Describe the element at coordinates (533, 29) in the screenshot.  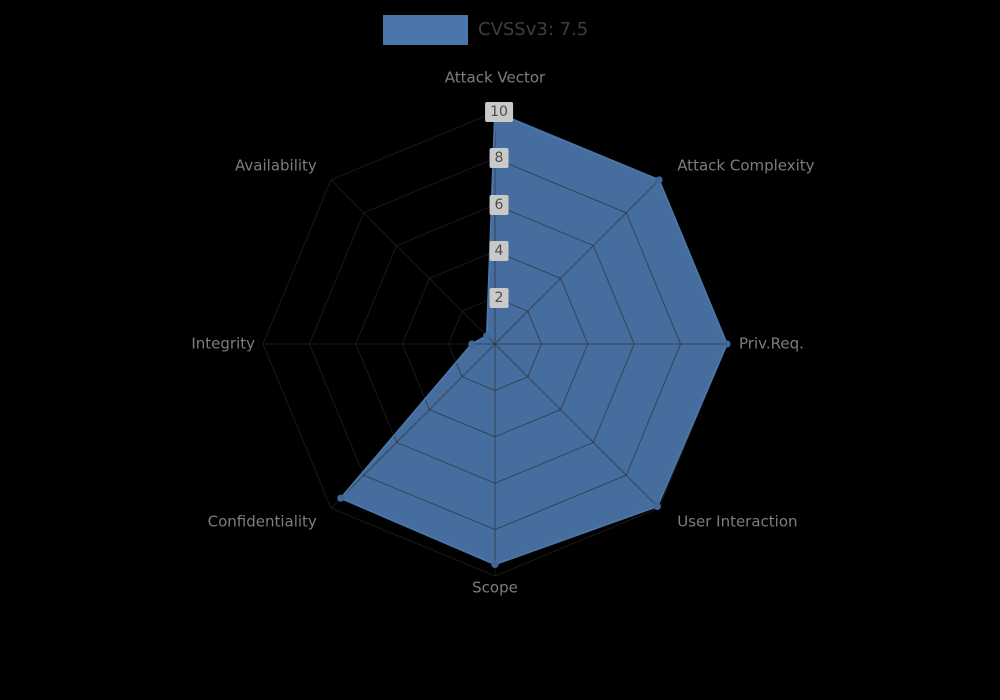
I see `legend-label: CVSSv3: 7.5` at that location.